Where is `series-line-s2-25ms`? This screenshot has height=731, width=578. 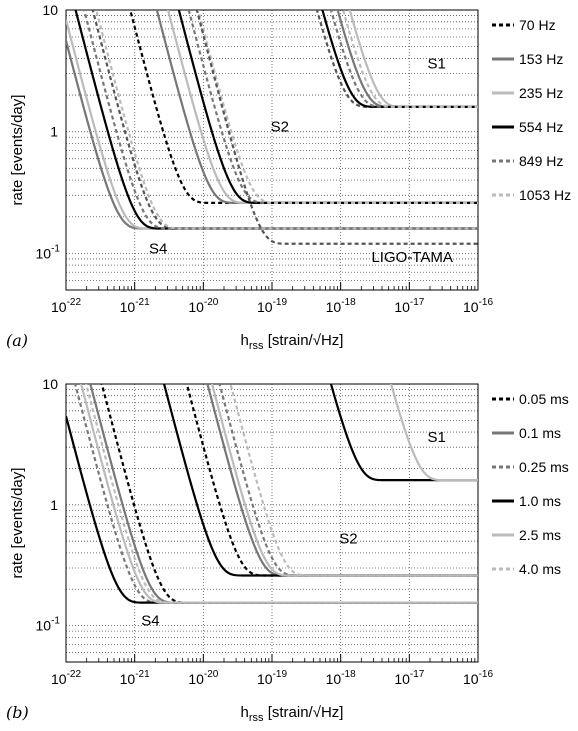 series-line-s2-25ms is located at coordinates (344, 480).